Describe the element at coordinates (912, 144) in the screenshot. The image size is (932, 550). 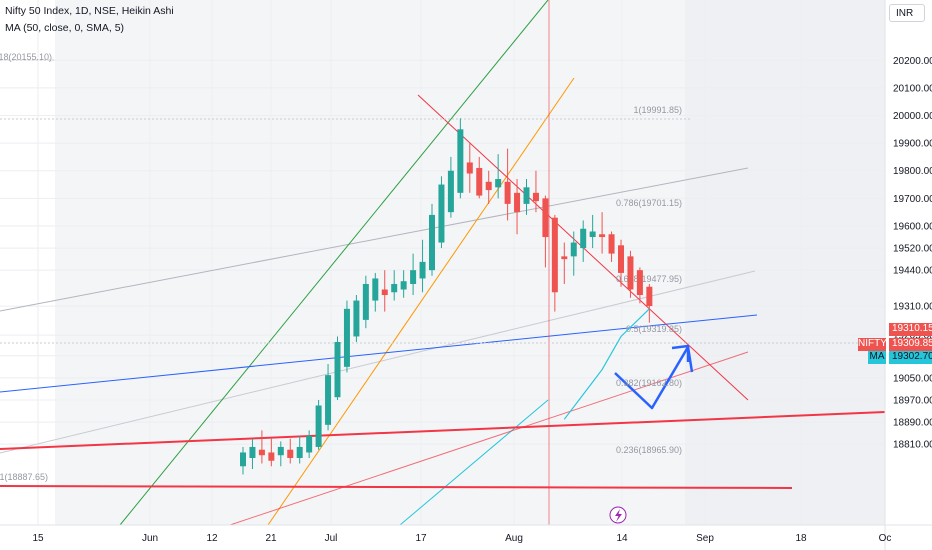
I see `price-axis-label: 19900.00` at that location.